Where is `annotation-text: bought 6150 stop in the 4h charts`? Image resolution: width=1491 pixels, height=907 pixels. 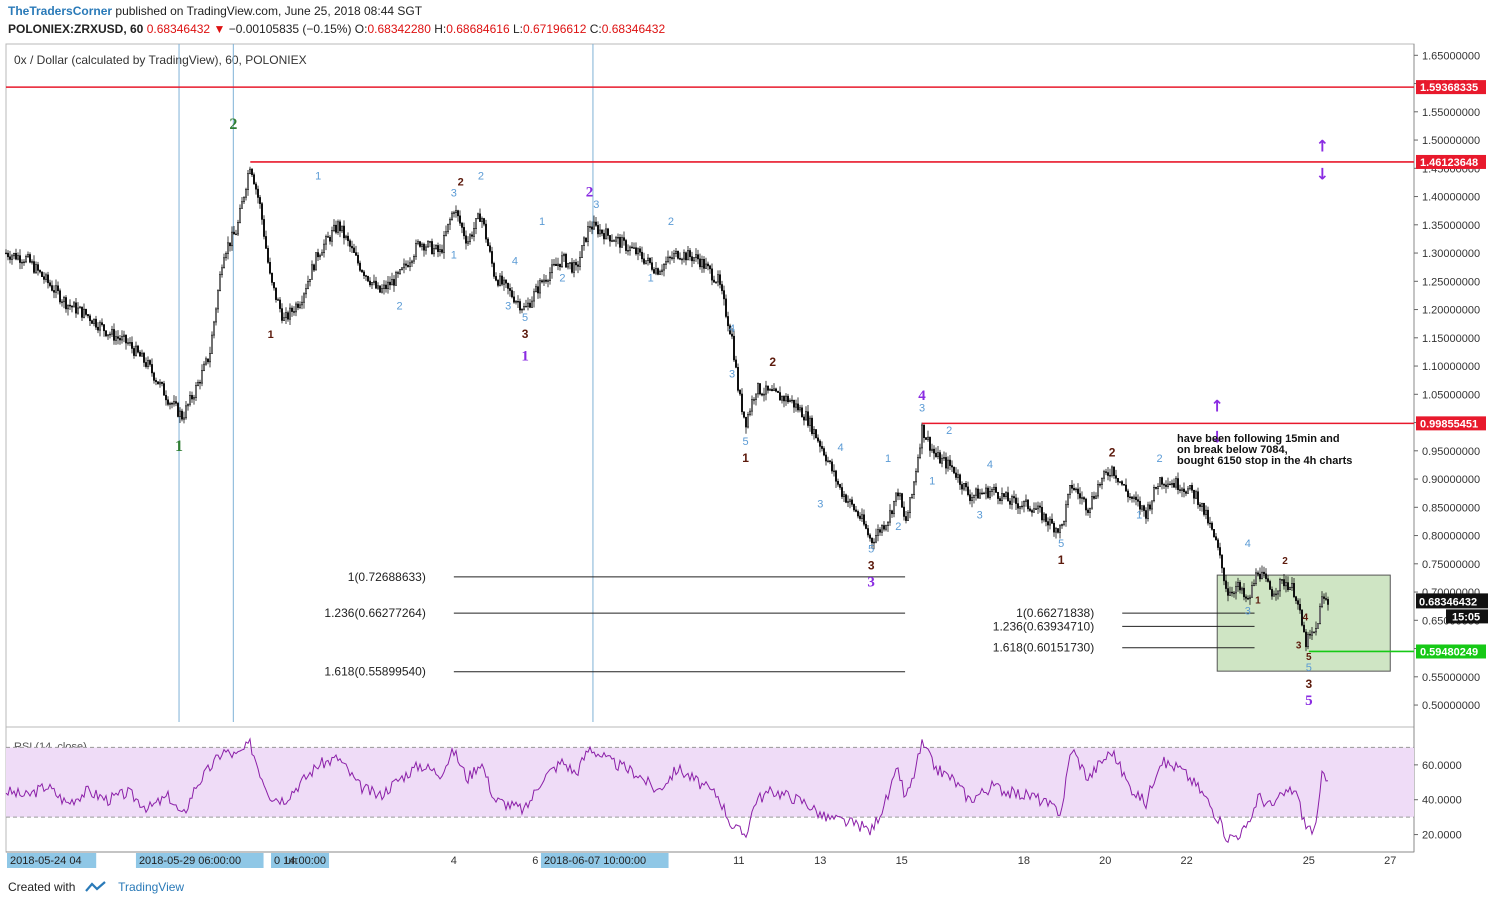 annotation-text: bought 6150 stop in the 4h charts is located at coordinates (1264, 461).